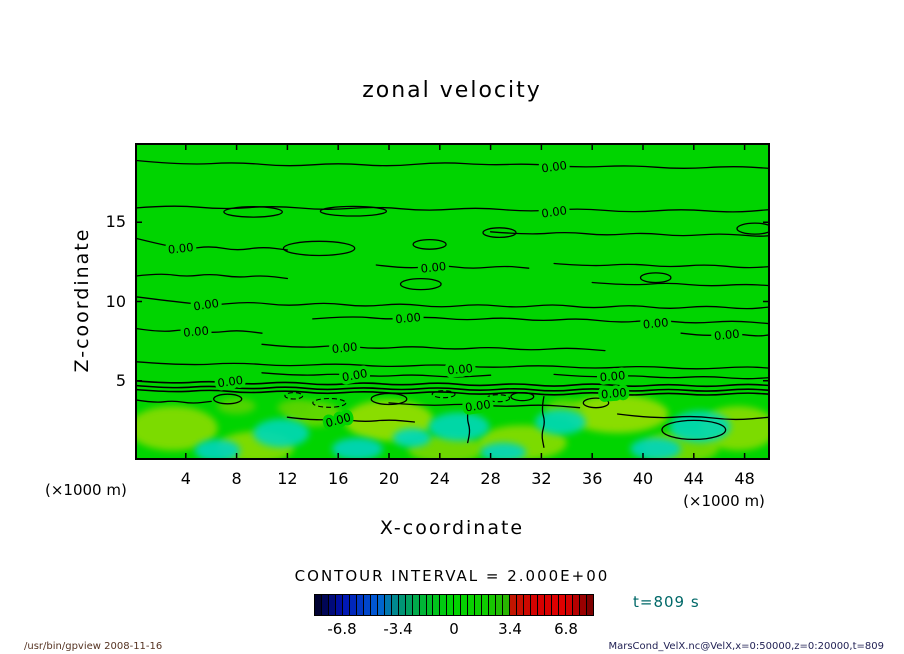 The width and height of the screenshot is (904, 654). Describe the element at coordinates (329, 402) in the screenshot. I see `negative-contour-loop` at that location.